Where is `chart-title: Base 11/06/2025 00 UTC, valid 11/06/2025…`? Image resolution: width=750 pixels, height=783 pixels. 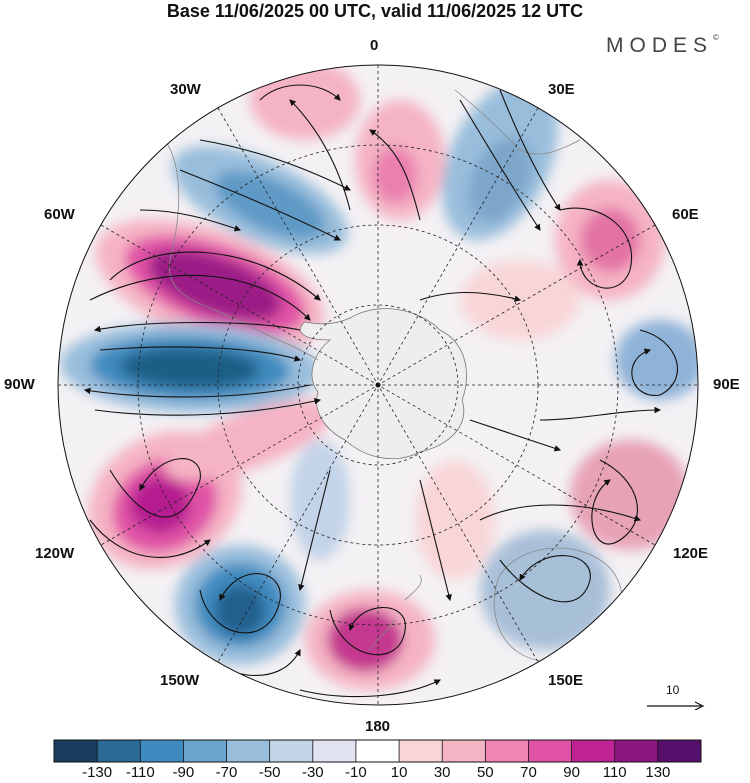 chart-title: Base 11/06/2025 00 UTC, valid 11/06/2025… is located at coordinates (375, 11).